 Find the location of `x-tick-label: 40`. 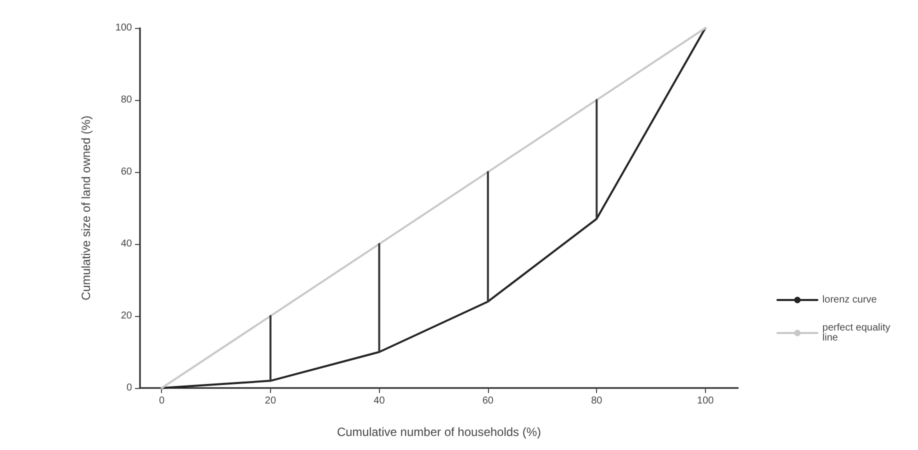

x-tick-label: 40 is located at coordinates (380, 401).